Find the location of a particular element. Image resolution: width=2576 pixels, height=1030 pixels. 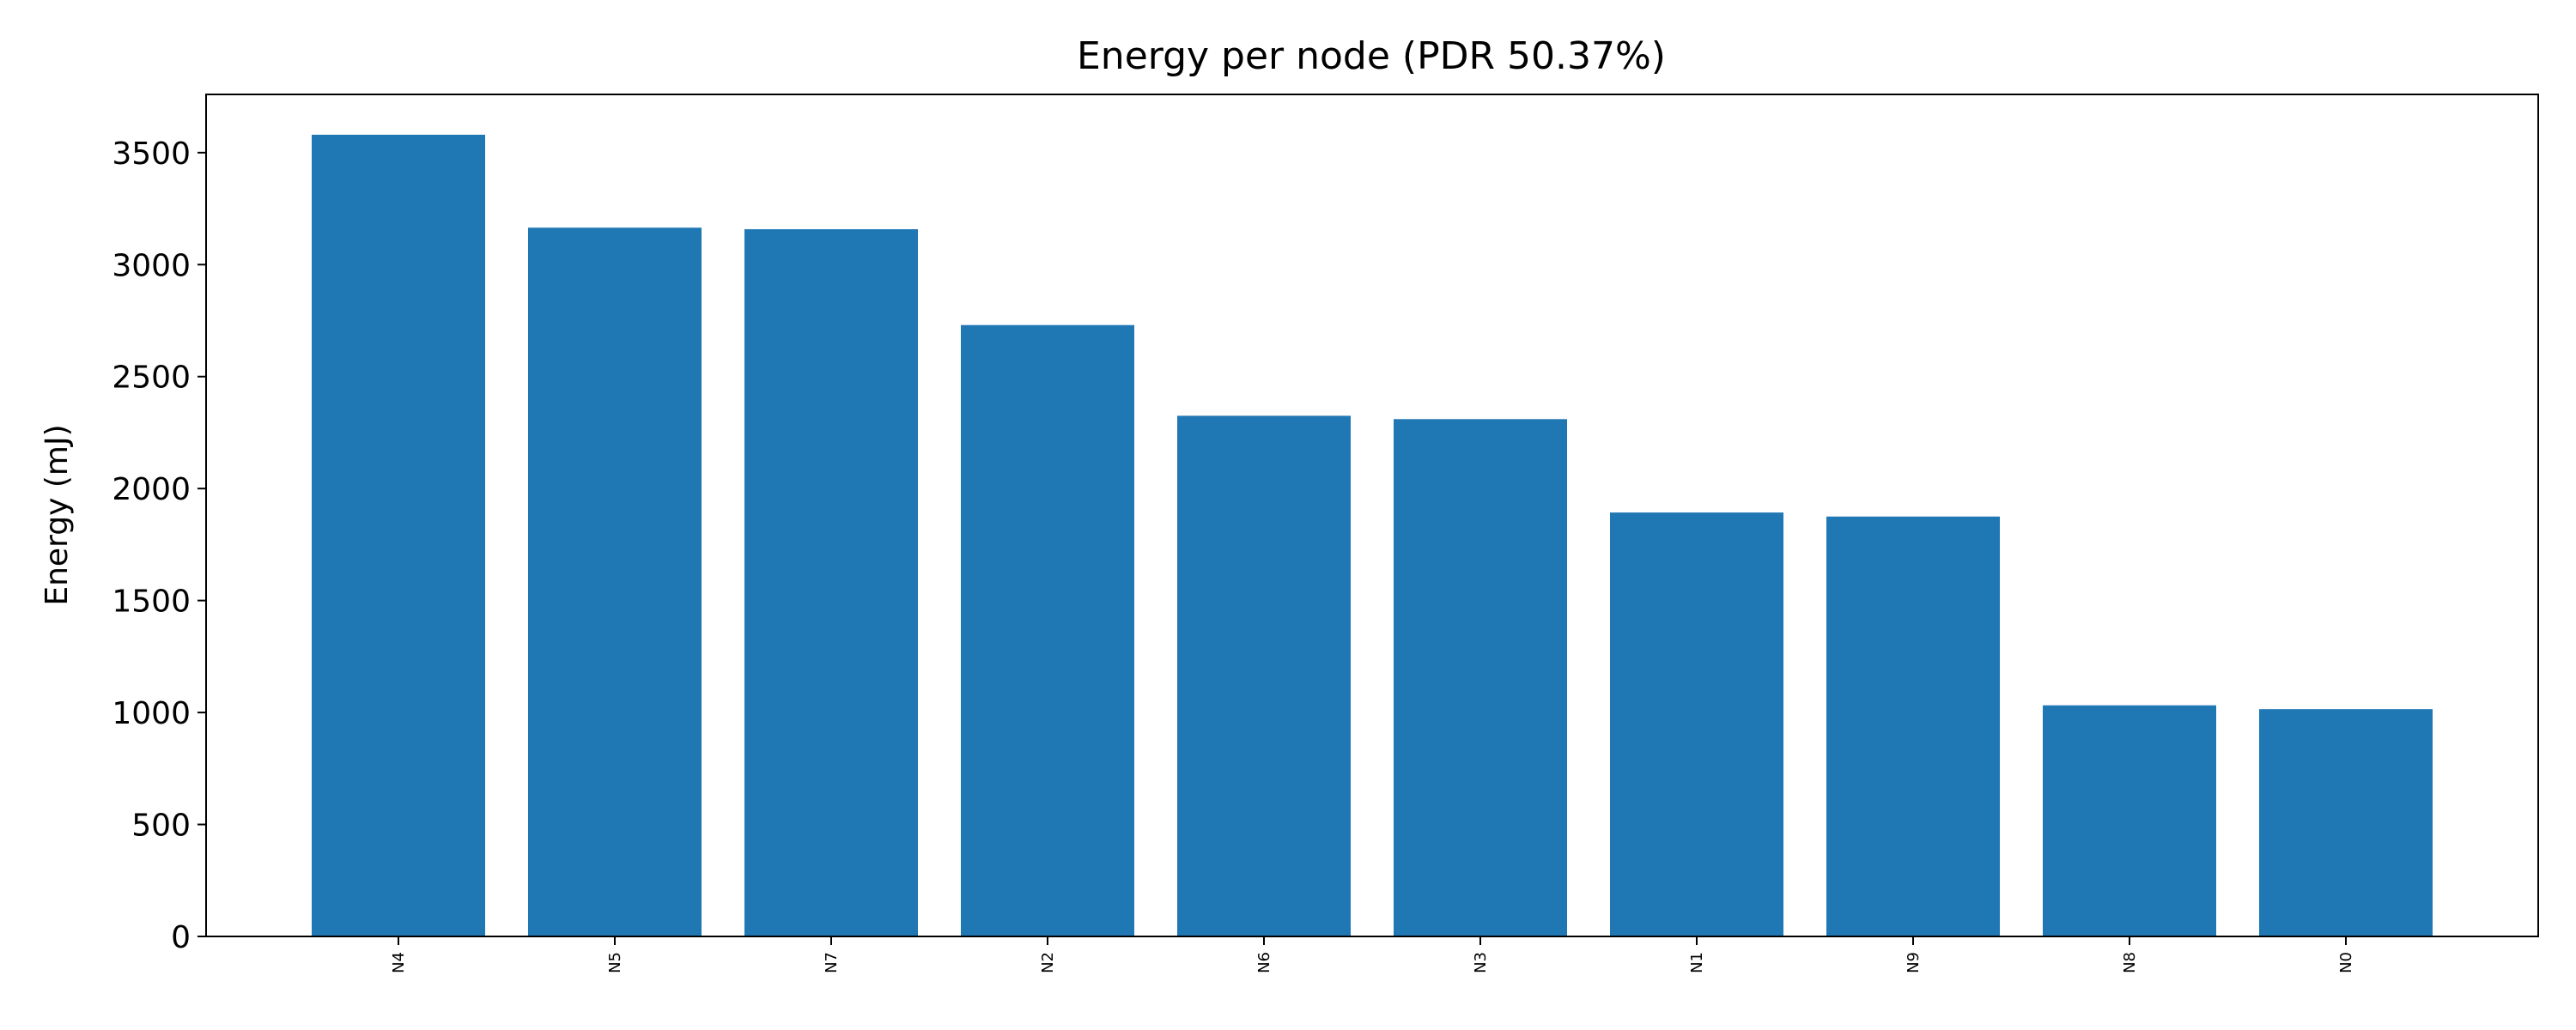

bar-n7 is located at coordinates (831, 583).